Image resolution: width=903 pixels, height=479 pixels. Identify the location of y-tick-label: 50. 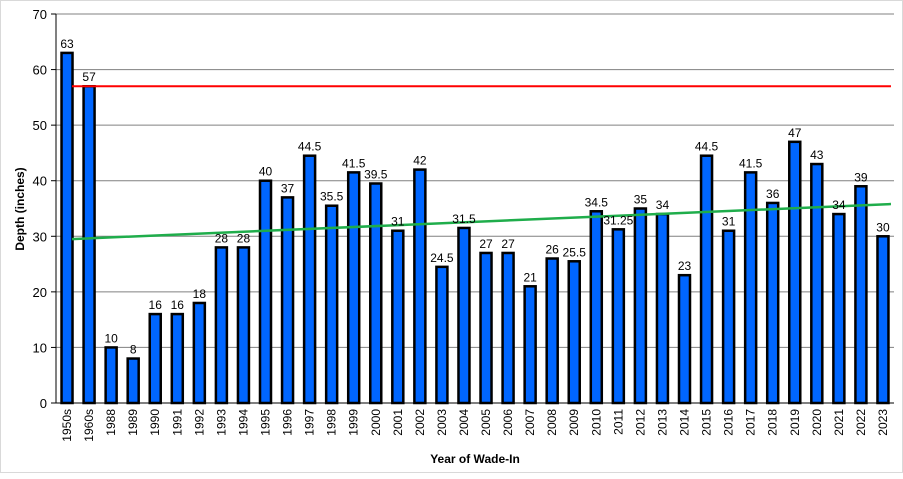
(40, 125).